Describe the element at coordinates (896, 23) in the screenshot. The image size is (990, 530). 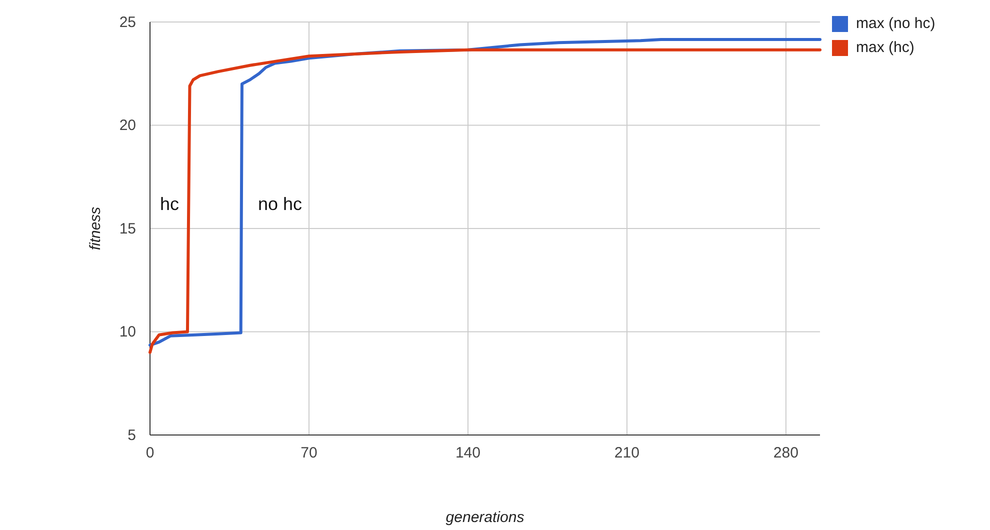
I see `legend-label: max (no hc)` at that location.